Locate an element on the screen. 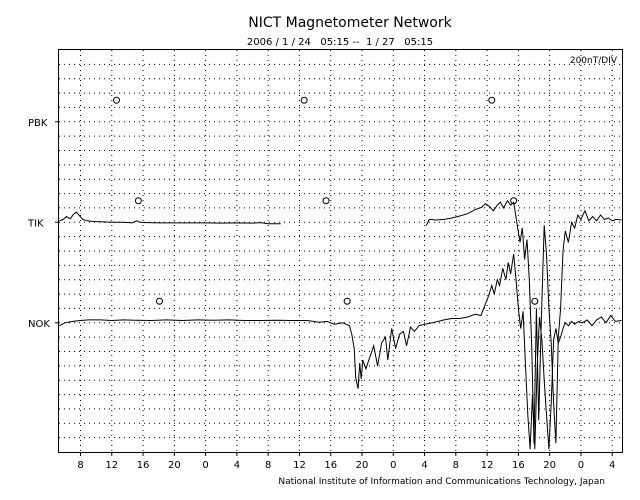  x-tick-label-17: 4 is located at coordinates (612, 465).